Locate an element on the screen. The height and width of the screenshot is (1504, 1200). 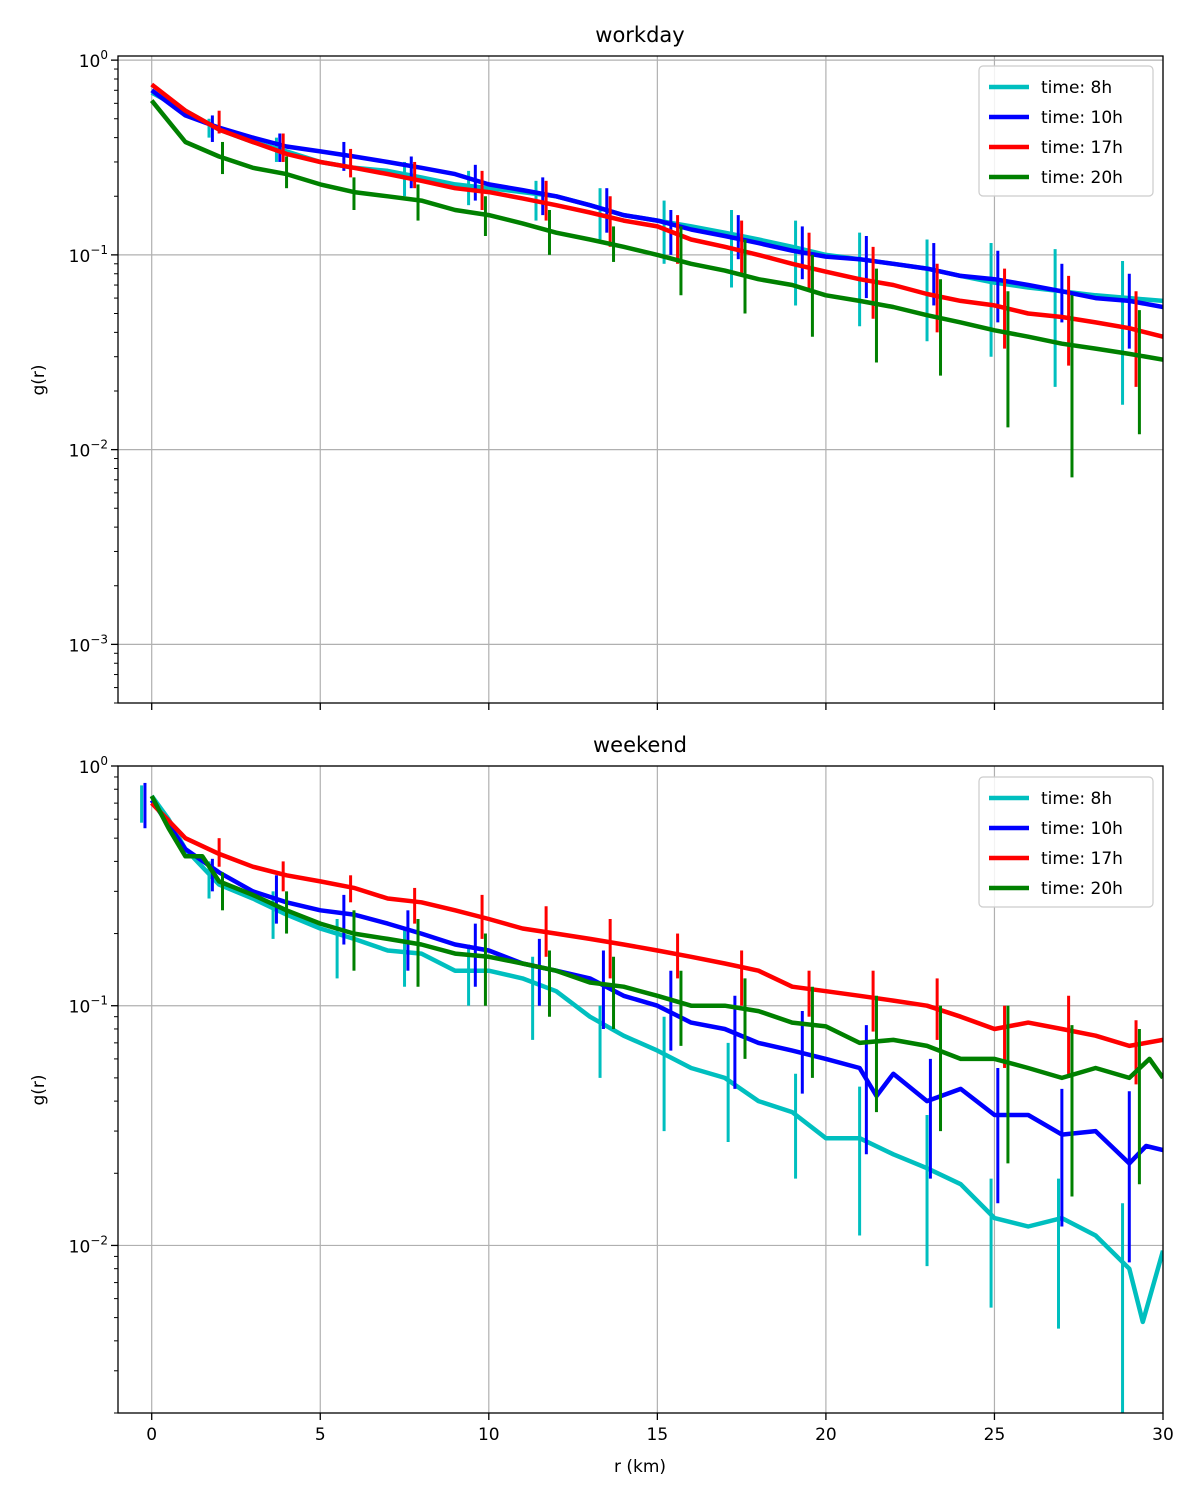
y-tick-label-exponent: −3 is located at coordinates (99, 639).